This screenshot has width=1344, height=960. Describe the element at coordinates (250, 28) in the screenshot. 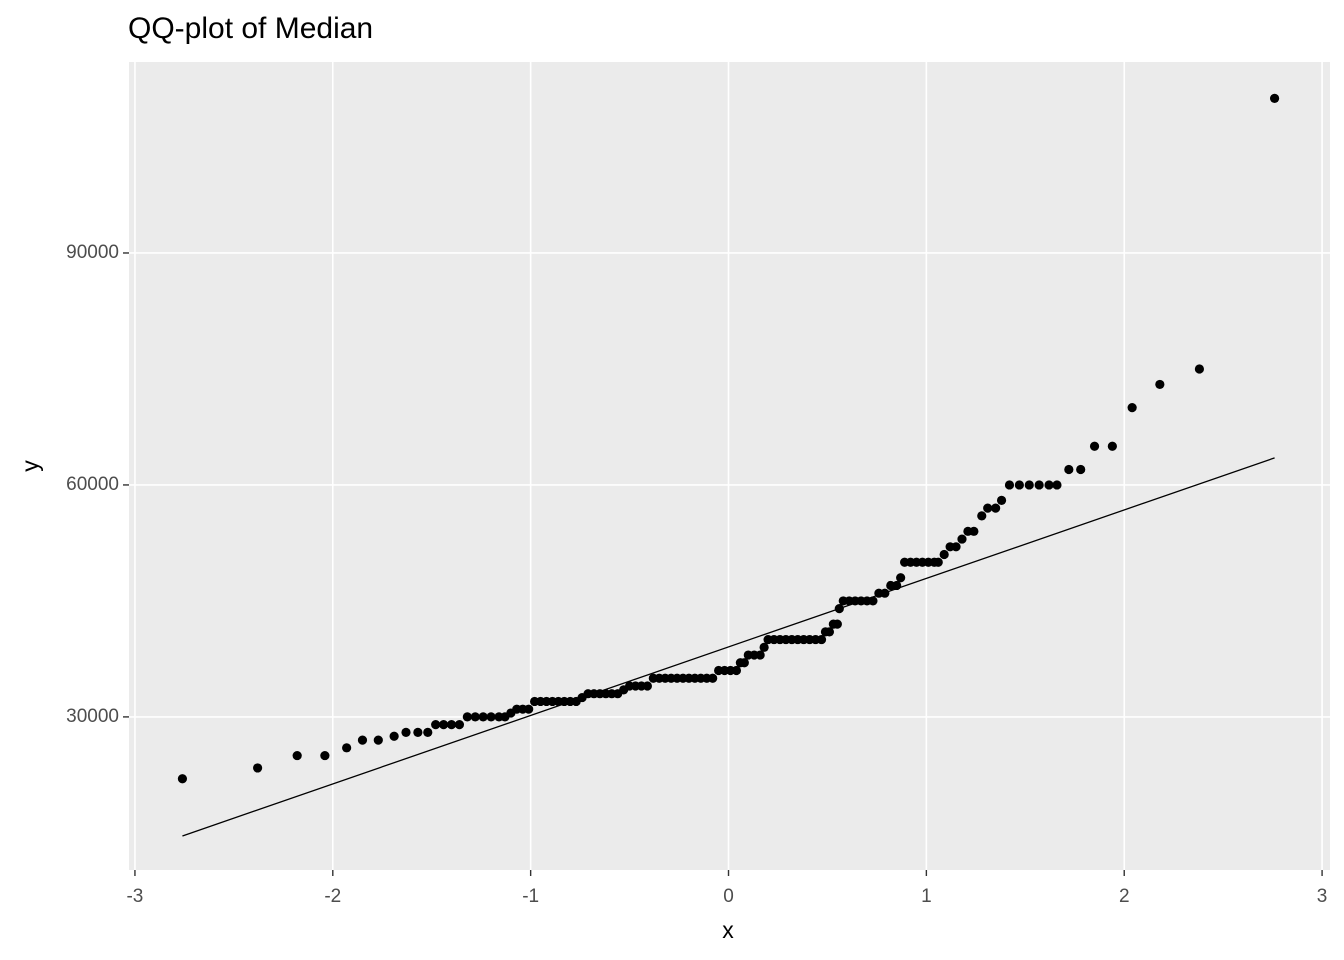

I see `chart-title: QQ-plot of Median` at that location.